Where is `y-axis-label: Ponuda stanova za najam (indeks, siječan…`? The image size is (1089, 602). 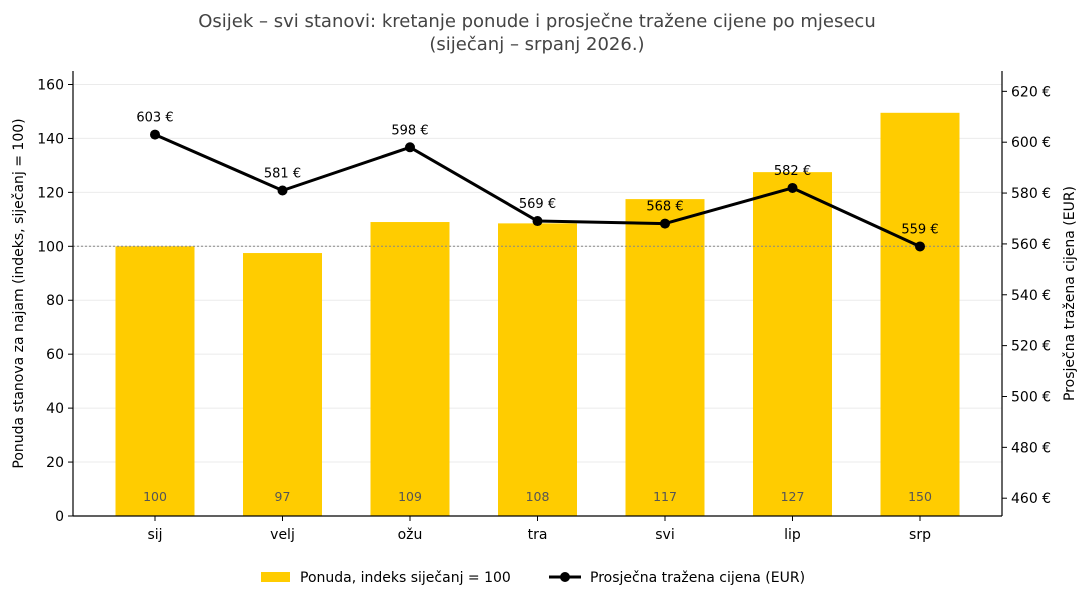
y-axis-label: Ponuda stanova za najam (indeks, siječan… is located at coordinates (19, 293).